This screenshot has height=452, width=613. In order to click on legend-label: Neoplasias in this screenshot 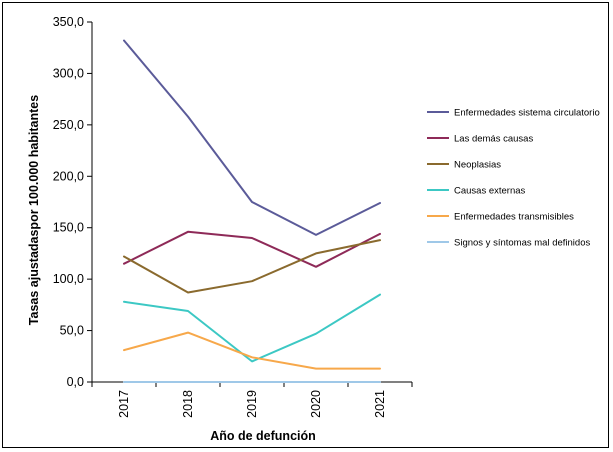, I will do `click(477, 165)`.